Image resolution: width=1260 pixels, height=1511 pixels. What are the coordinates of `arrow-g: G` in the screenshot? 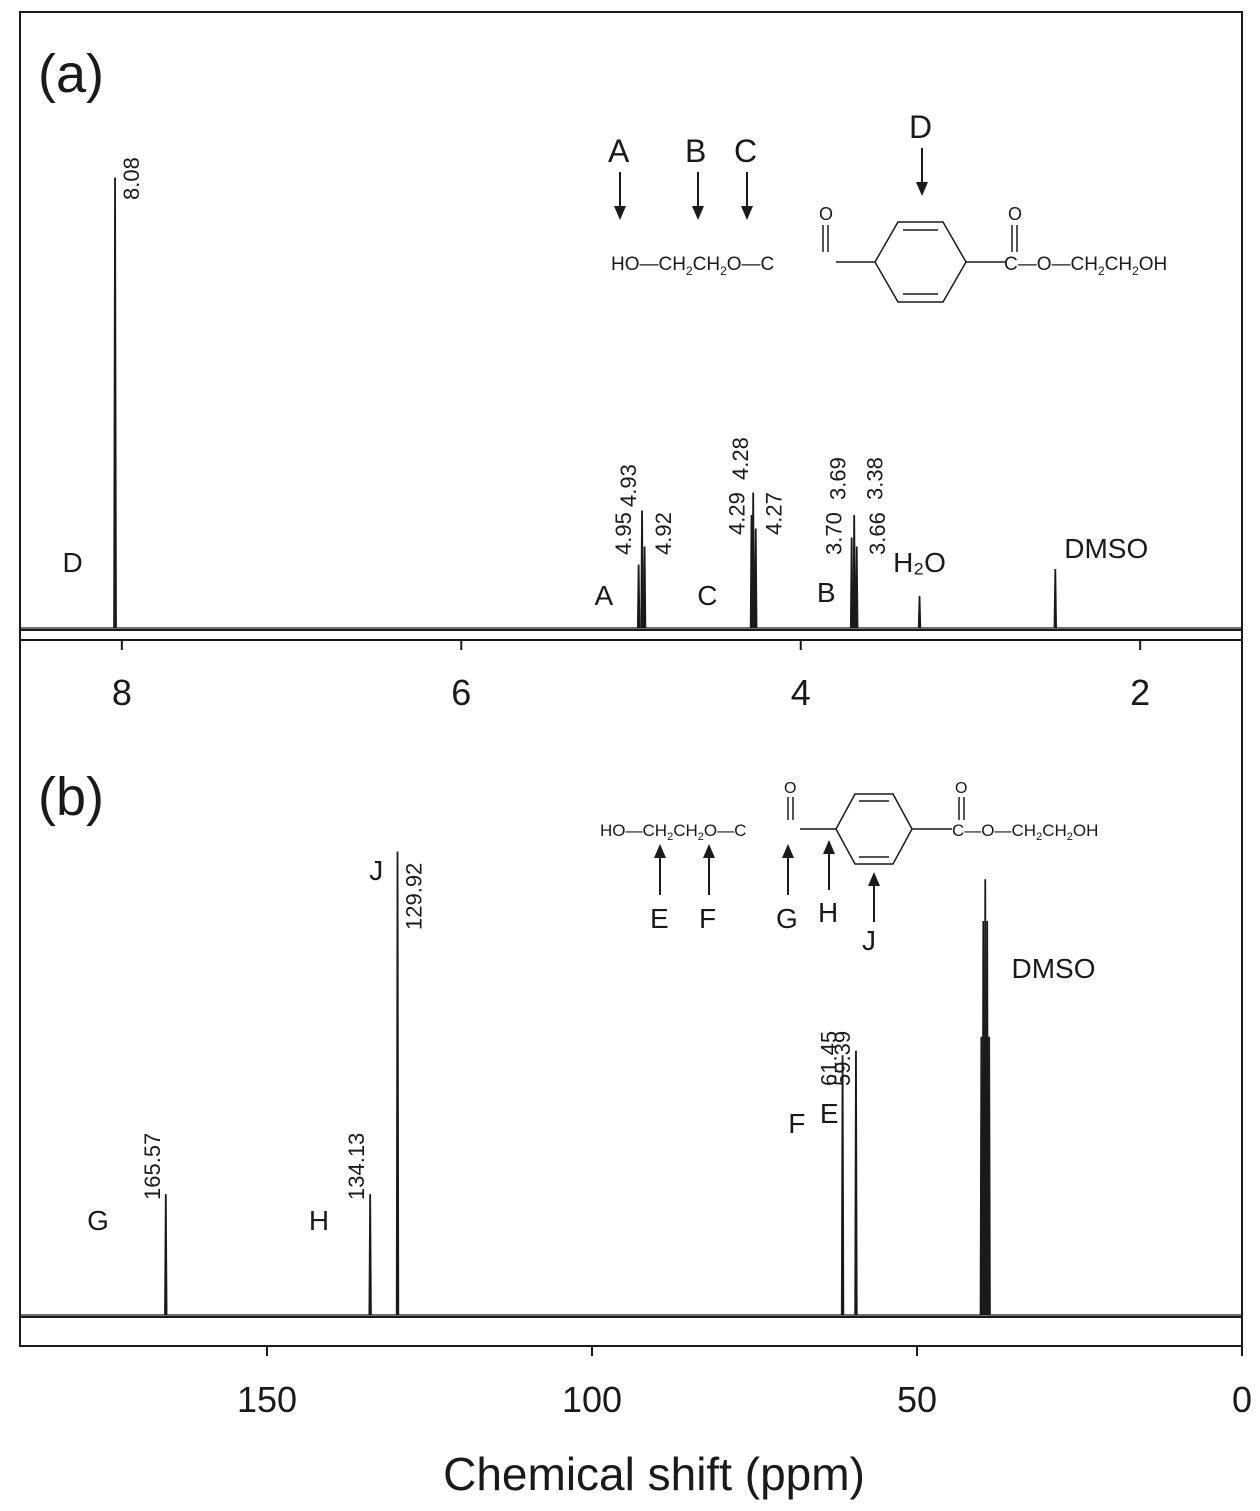 It's located at (787, 889).